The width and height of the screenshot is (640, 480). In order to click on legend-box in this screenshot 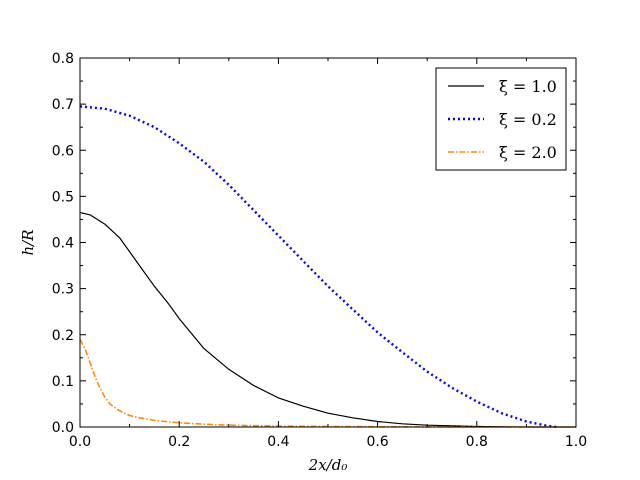, I will do `click(501, 119)`.